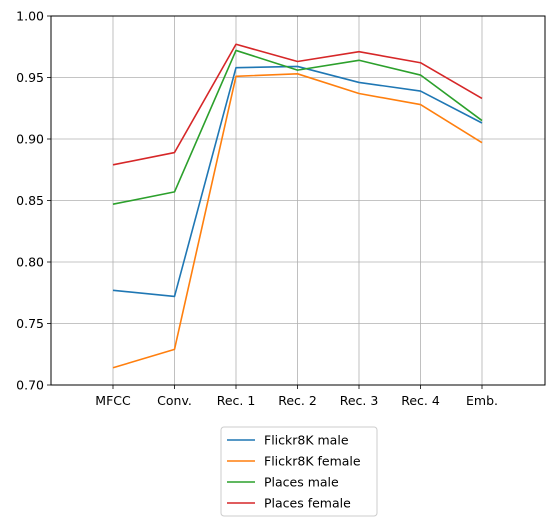  Describe the element at coordinates (482, 400) in the screenshot. I see `x-tick-label: Emb.` at that location.